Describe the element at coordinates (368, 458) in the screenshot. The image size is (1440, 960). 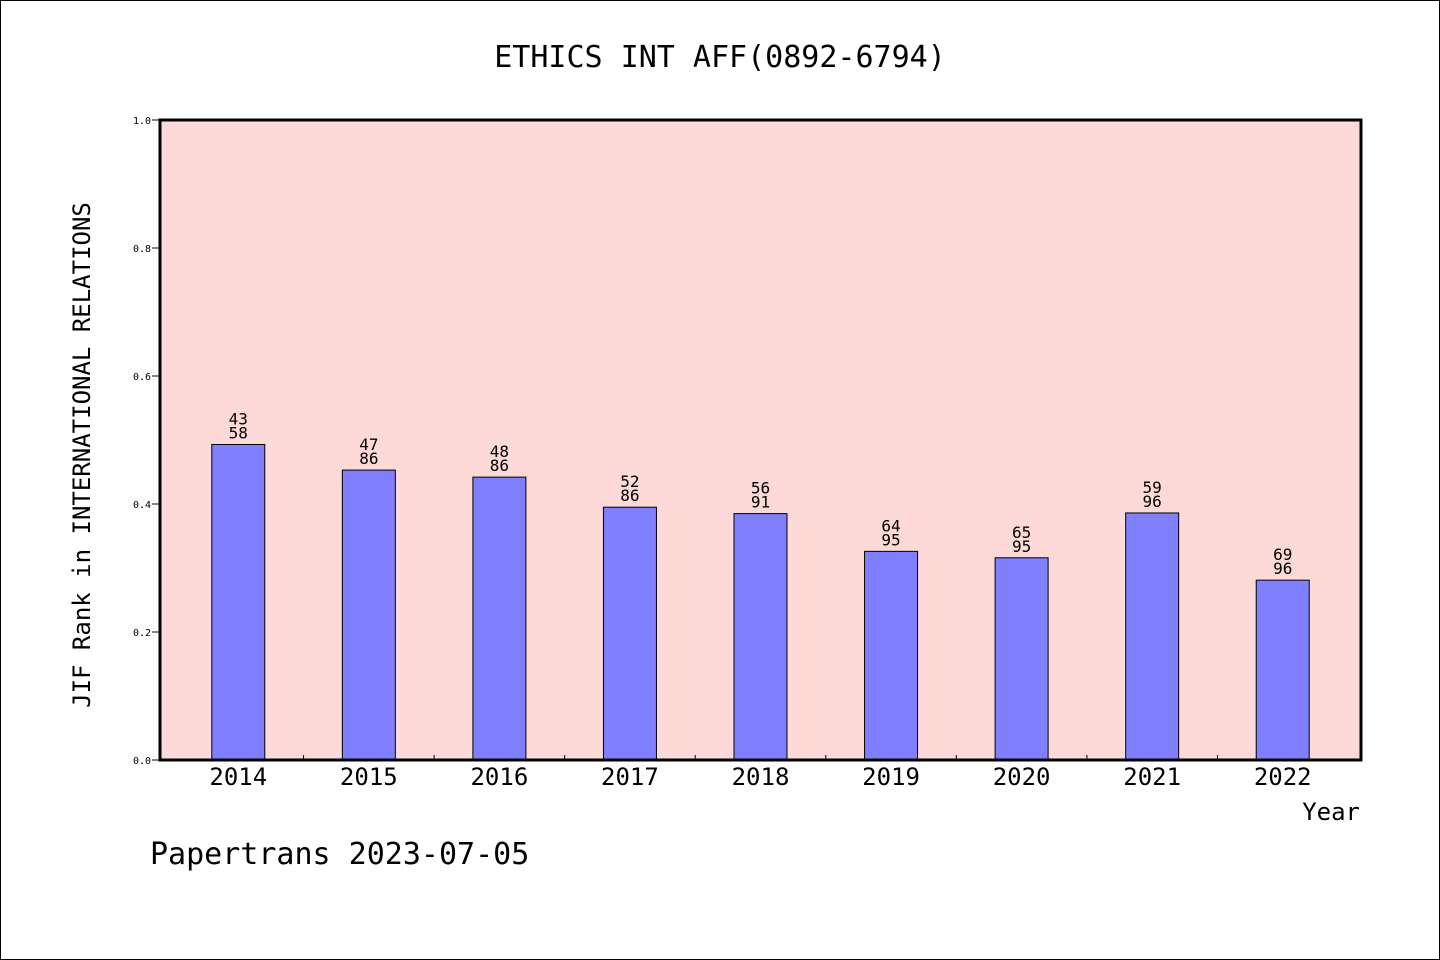
I see `total-label-2015: 86` at that location.